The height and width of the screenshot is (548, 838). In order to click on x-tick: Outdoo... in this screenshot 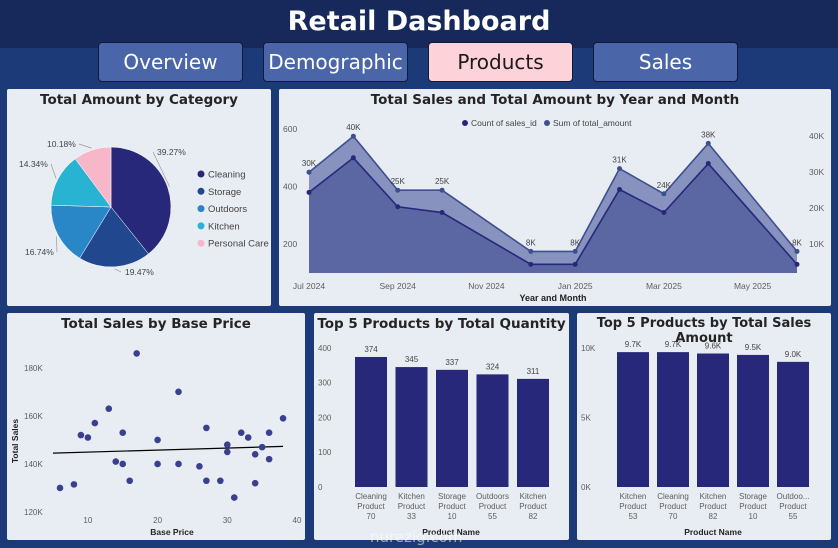, I will do `click(793, 496)`.